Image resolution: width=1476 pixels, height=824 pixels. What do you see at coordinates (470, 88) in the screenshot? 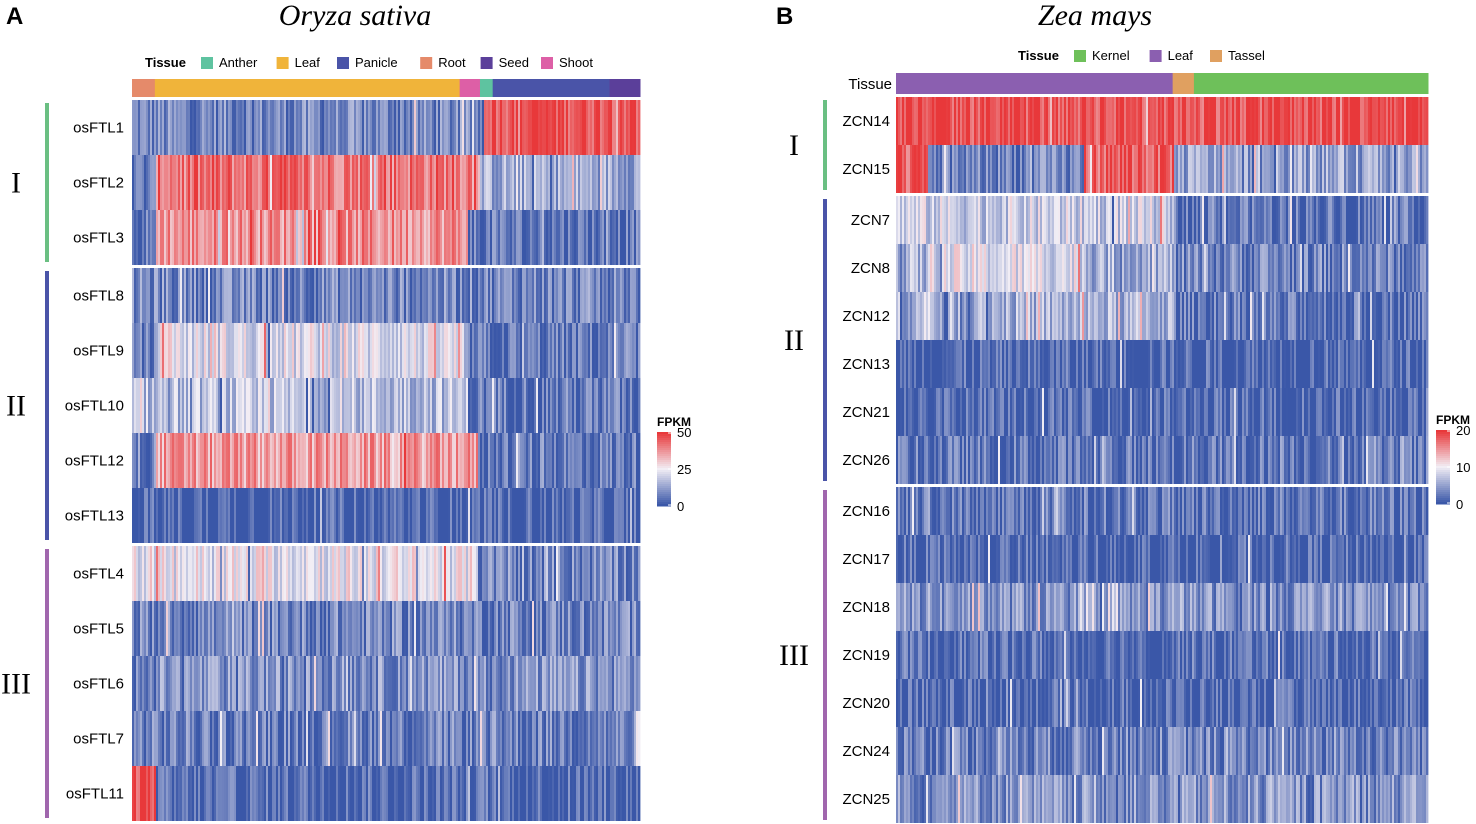
I see `tissue-bar-shoot` at bounding box center [470, 88].